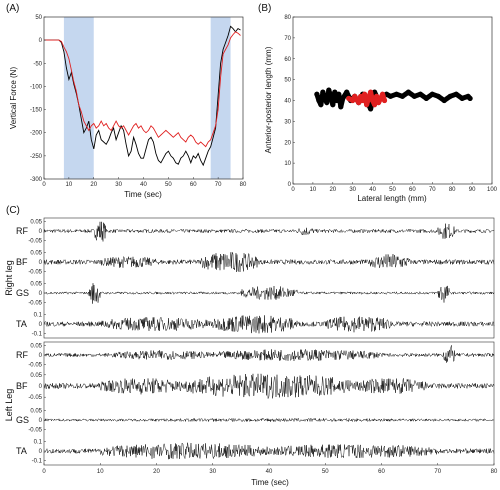  I want to click on emg-trace-left-leg-ta, so click(269, 451).